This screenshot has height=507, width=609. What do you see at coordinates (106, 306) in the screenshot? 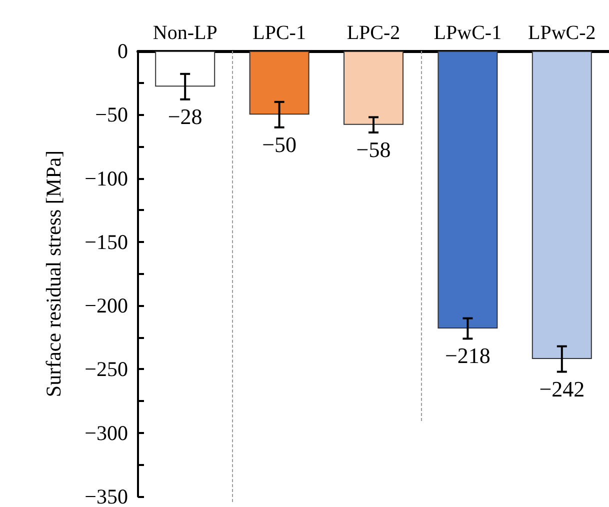
I see `y-tick-label: −200` at bounding box center [106, 306].